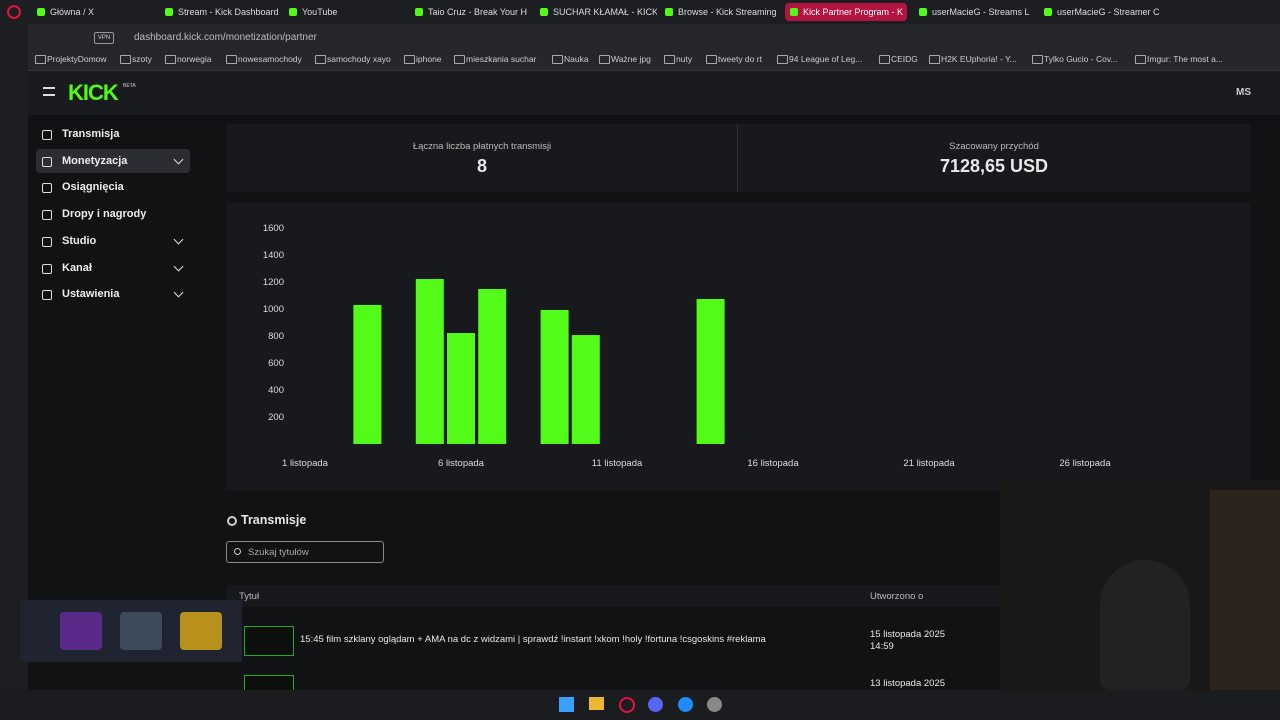 The height and width of the screenshot is (720, 1280). What do you see at coordinates (678, 59) in the screenshot?
I see `bookmark: nuty` at bounding box center [678, 59].